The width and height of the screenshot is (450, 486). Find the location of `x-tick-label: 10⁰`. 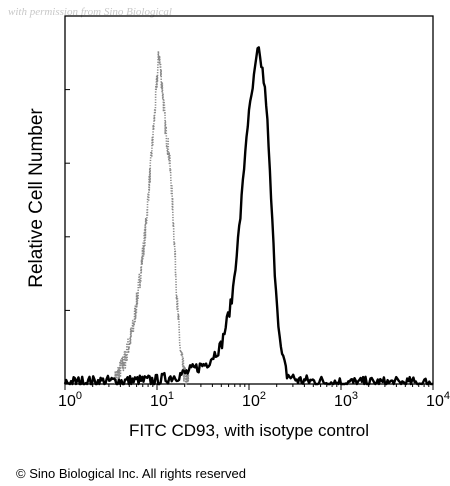

x-tick-label: 10⁰ is located at coordinates (70, 400).